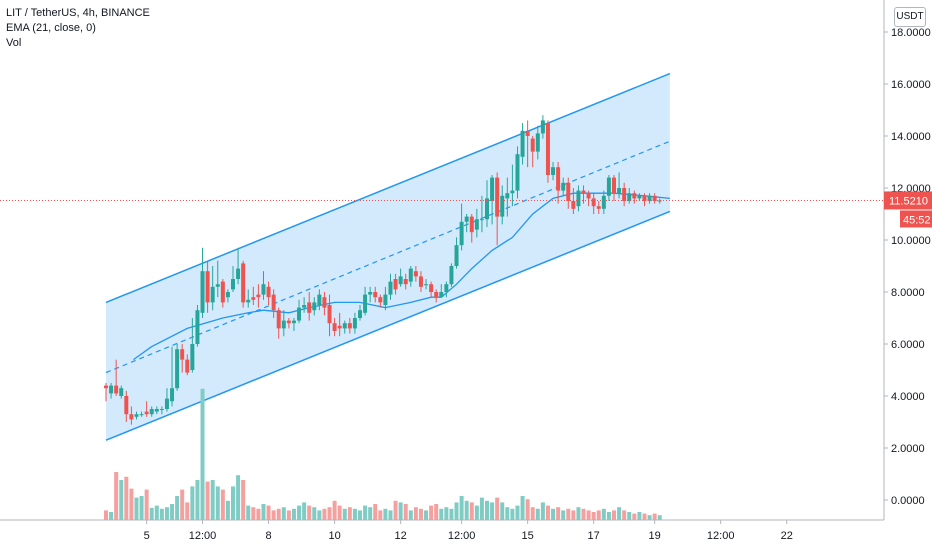  Describe the element at coordinates (908, 397) in the screenshot. I see `price-tick-label: 4.0000` at that location.